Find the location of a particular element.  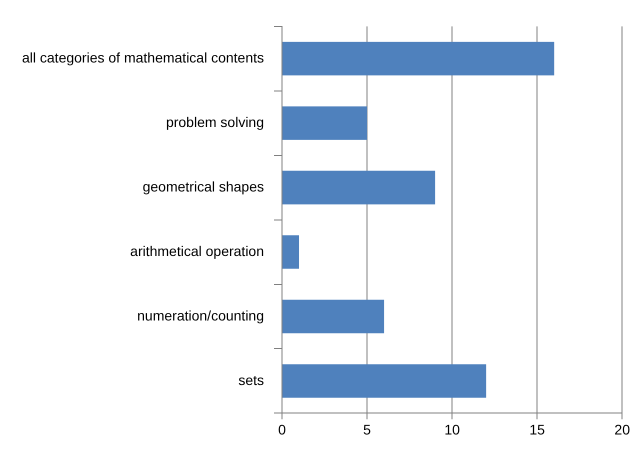

x-tick-label: 10 is located at coordinates (452, 429).